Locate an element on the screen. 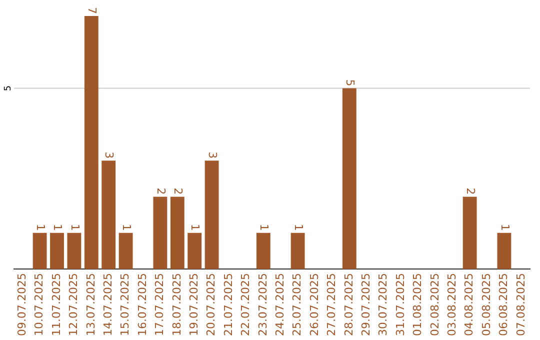  x-tick-label: 21.07.2025 is located at coordinates (228, 304).